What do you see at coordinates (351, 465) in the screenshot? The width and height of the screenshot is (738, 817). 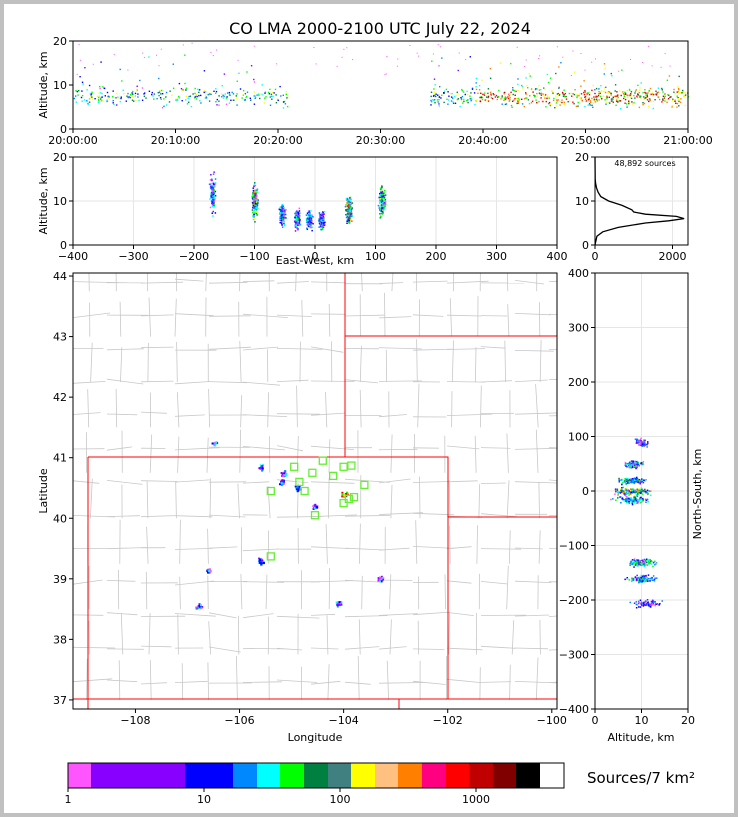 I see `station-marker` at bounding box center [351, 465].